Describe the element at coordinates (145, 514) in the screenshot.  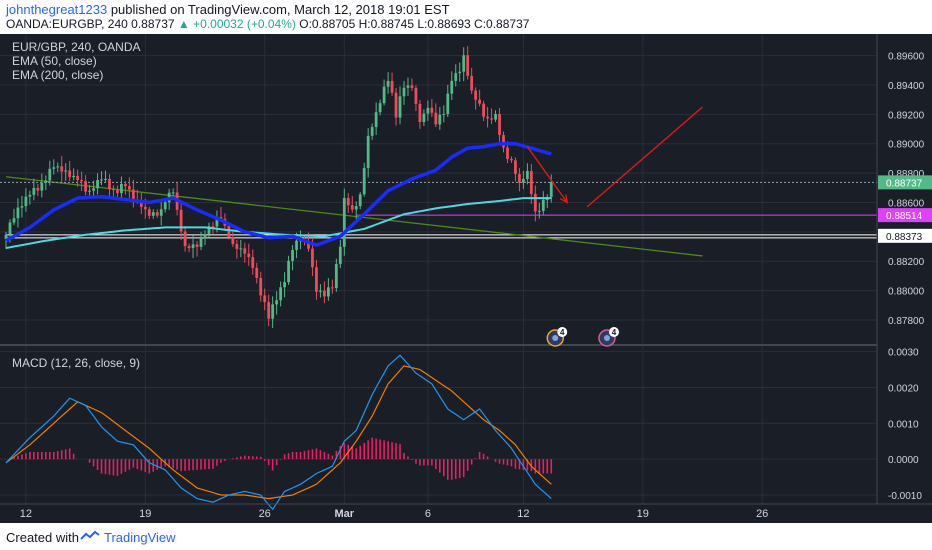
I see `time-tick-label: 19` at that location.